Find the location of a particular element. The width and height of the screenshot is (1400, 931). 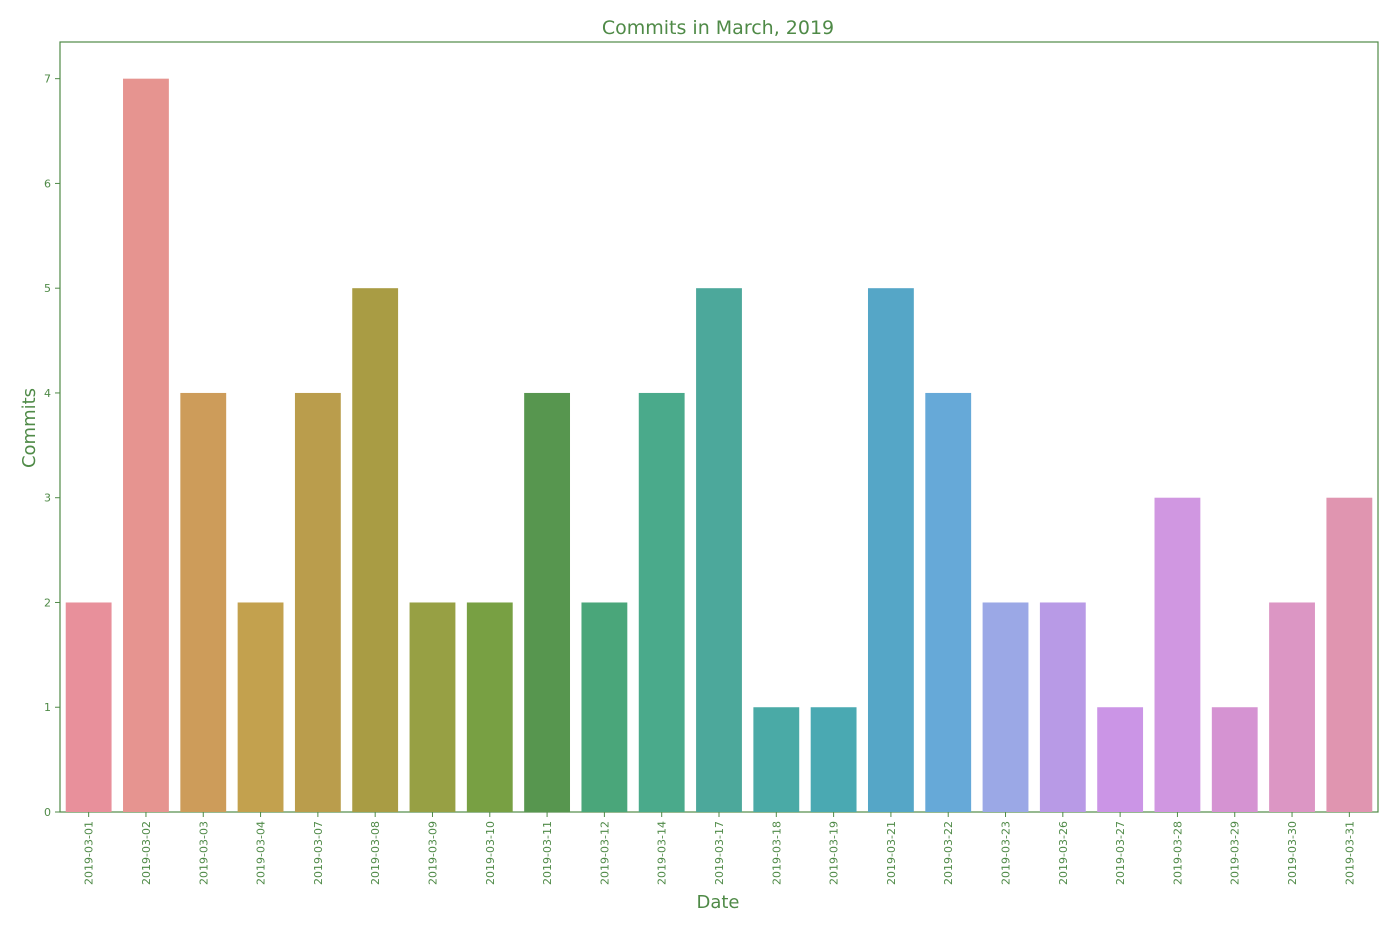

x-tick-label: 2019-03-29 is located at coordinates (1235, 853).